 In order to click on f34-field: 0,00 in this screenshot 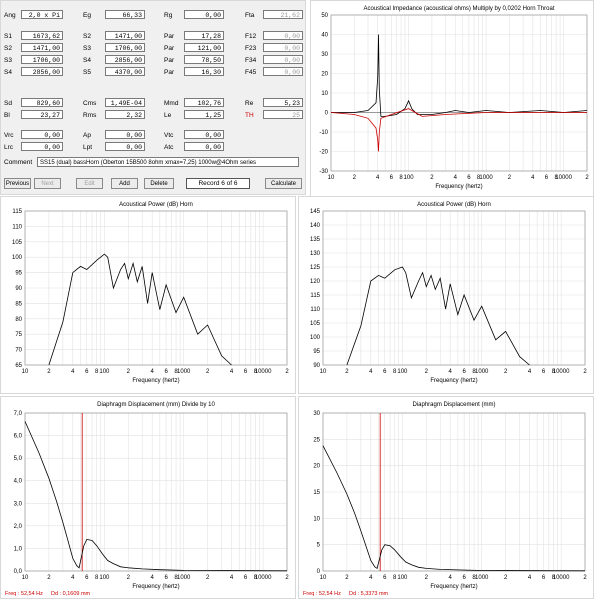, I will do `click(283, 59)`.